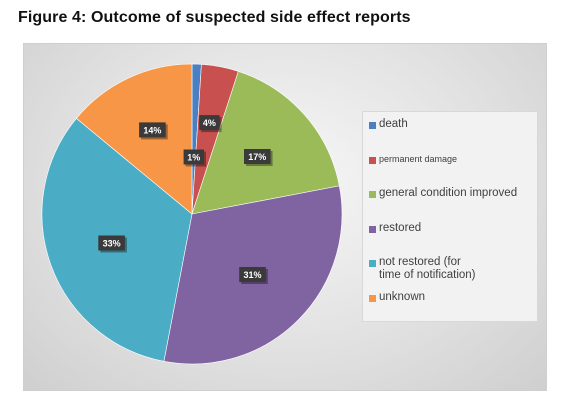 The image size is (577, 405). I want to click on legend-label-permanent-damage: permanent damage, so click(418, 159).